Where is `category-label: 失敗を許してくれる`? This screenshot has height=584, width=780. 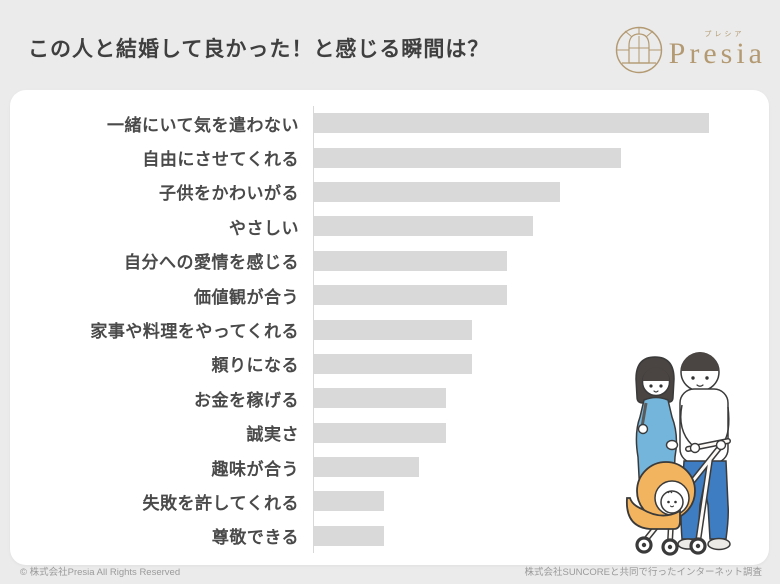
category-label: 失敗を許してくれる is located at coordinates (220, 503).